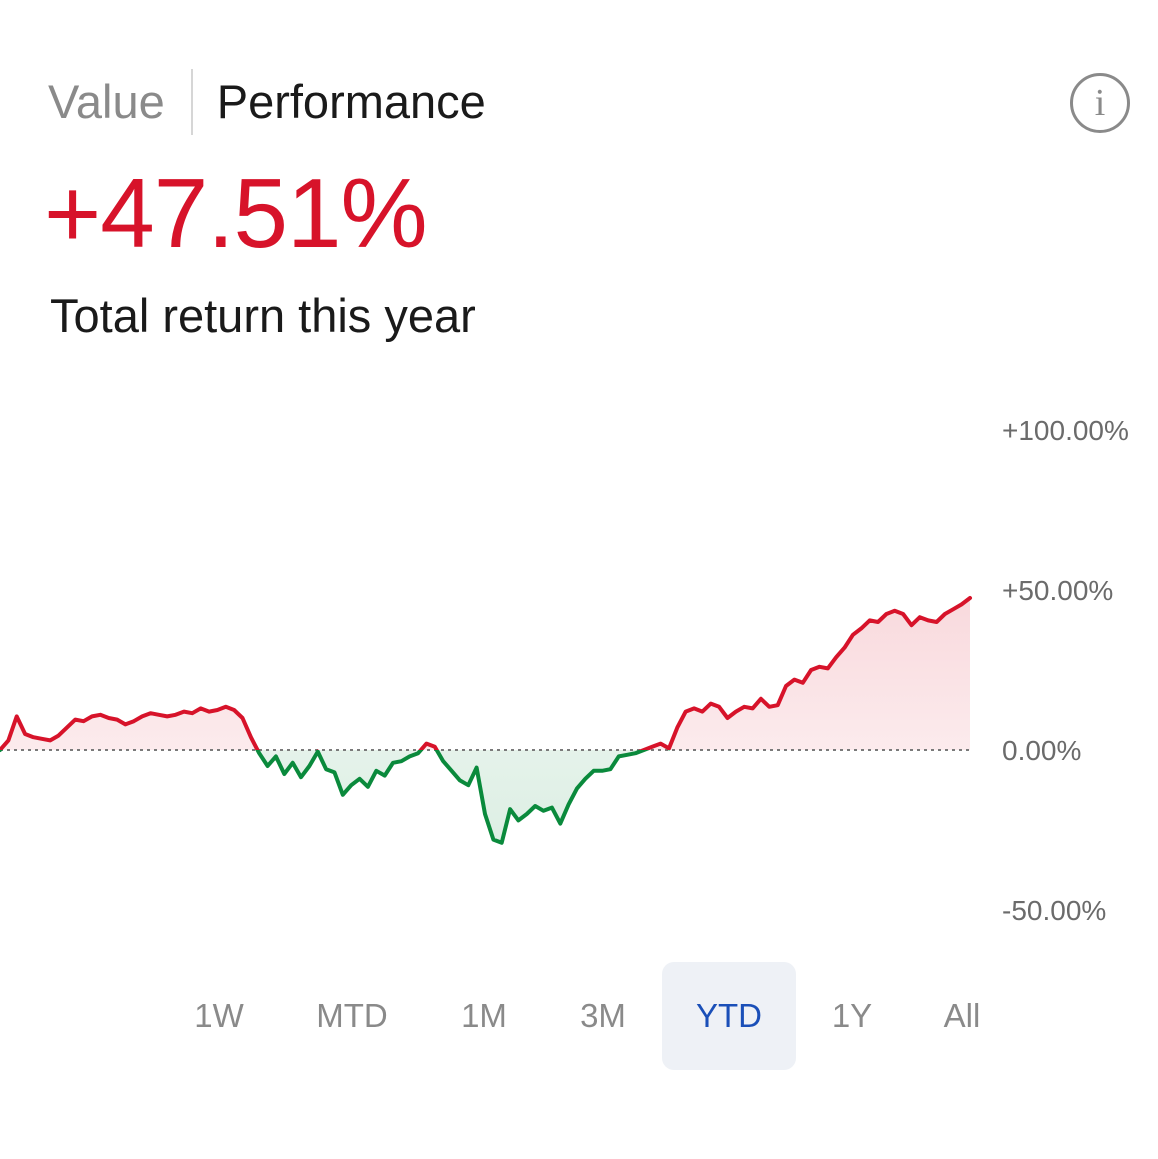 Image resolution: width=1158 pixels, height=1159 pixels. I want to click on range-button-ytd: YTD, so click(729, 1016).